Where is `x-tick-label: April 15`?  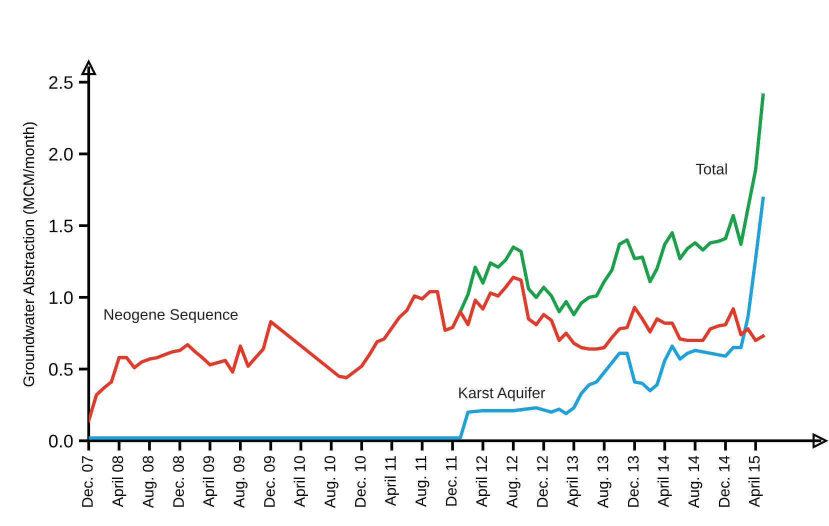
x-tick-label: April 15 is located at coordinates (755, 482).